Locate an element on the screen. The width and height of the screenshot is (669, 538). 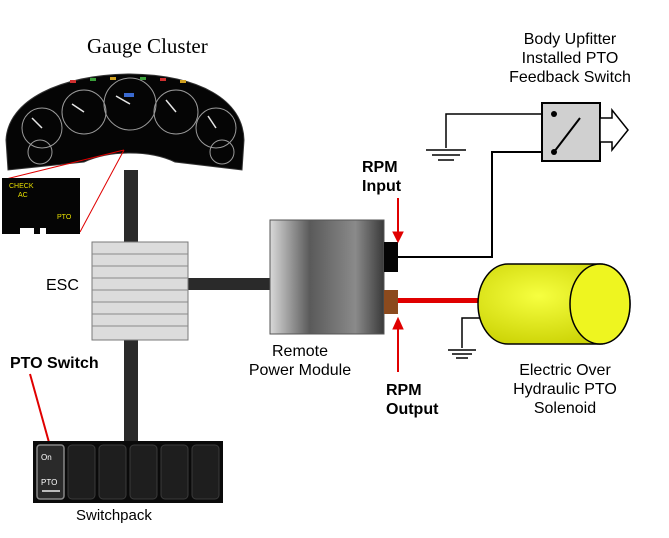
body-upfitter-line-3: Feedback Switch is located at coordinates (570, 77).